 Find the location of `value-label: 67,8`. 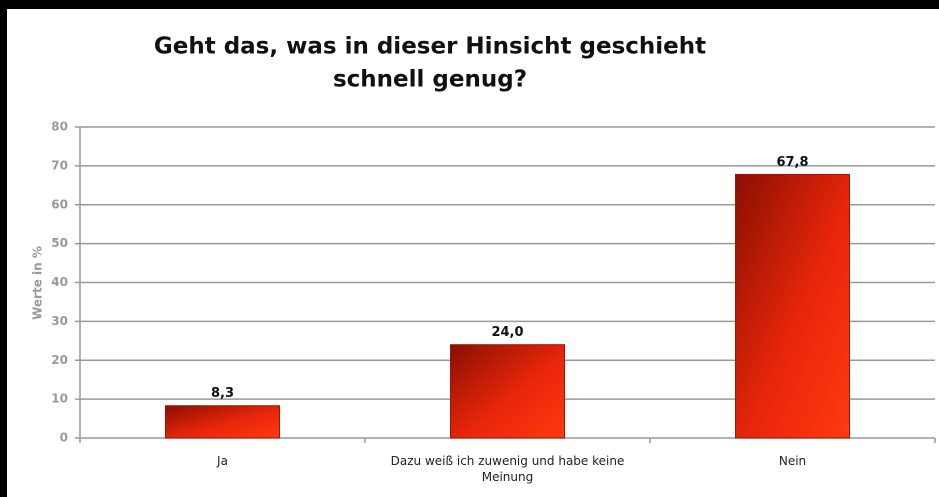

value-label: 67,8 is located at coordinates (792, 162).